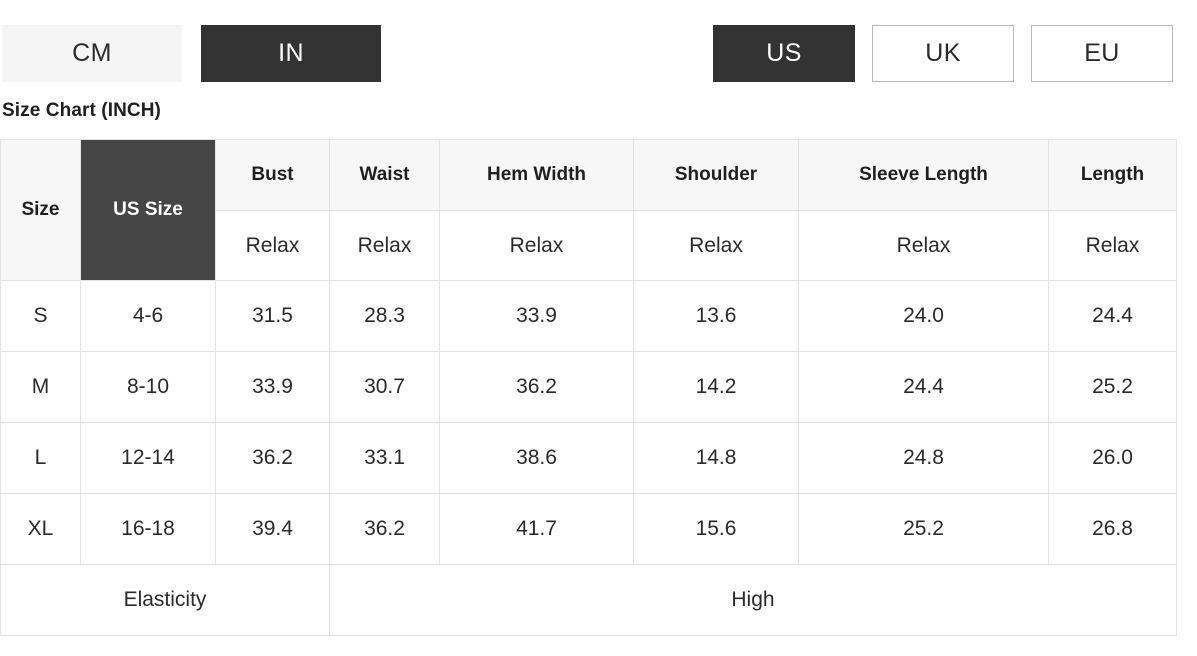 The height and width of the screenshot is (656, 1197). What do you see at coordinates (716, 175) in the screenshot?
I see `header-shoulder: Shoulder` at bounding box center [716, 175].